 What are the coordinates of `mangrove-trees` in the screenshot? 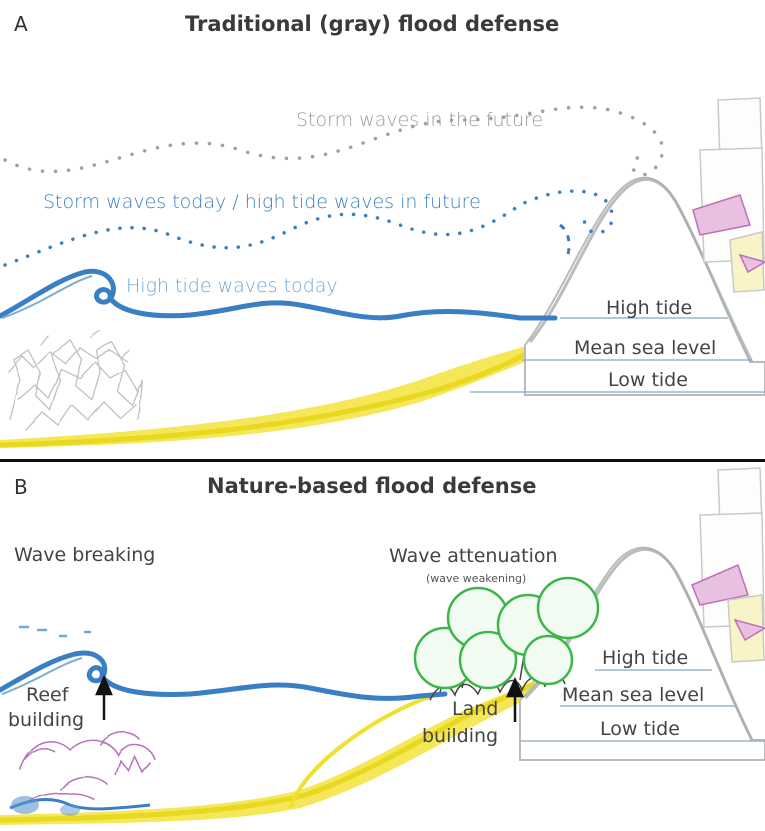 It's located at (506, 633).